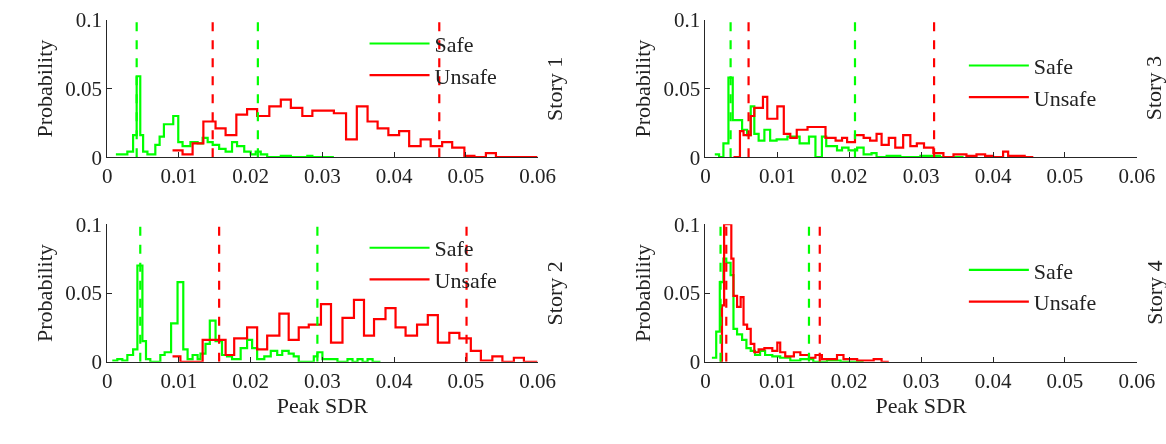 This screenshot has width=1166, height=444. What do you see at coordinates (554, 88) in the screenshot?
I see `text: Story 1` at bounding box center [554, 88].